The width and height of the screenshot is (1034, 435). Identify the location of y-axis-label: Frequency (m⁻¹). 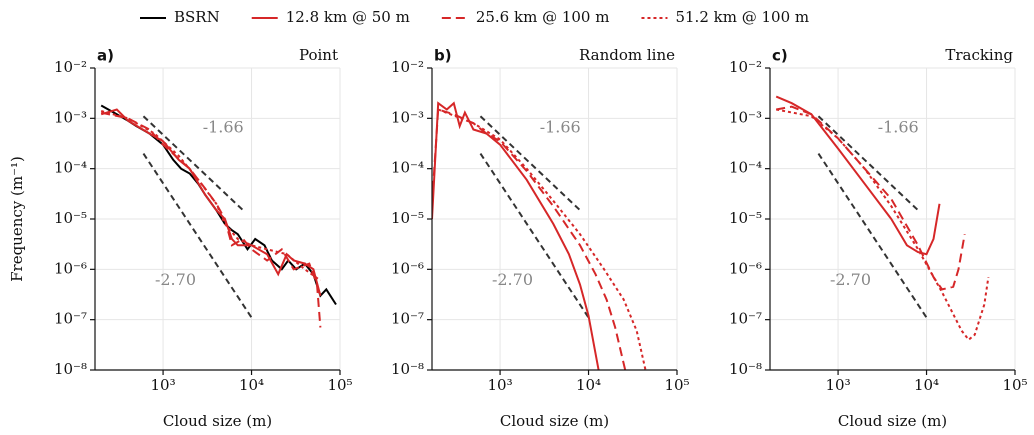
(17, 219).